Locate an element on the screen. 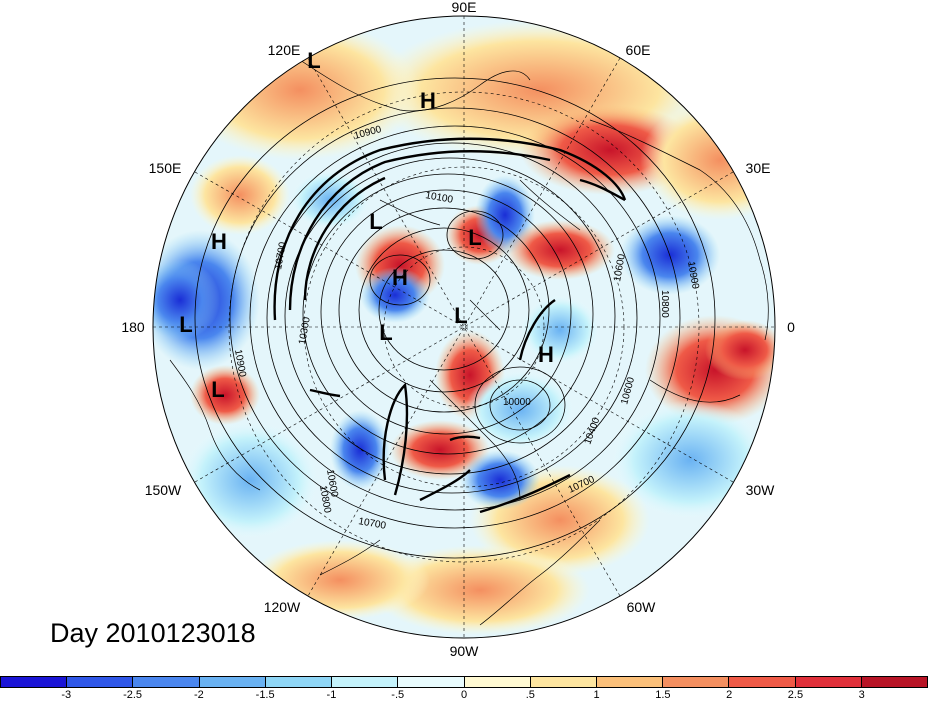 The height and width of the screenshot is (702, 928). lon-label-180: 180 is located at coordinates (133, 327).